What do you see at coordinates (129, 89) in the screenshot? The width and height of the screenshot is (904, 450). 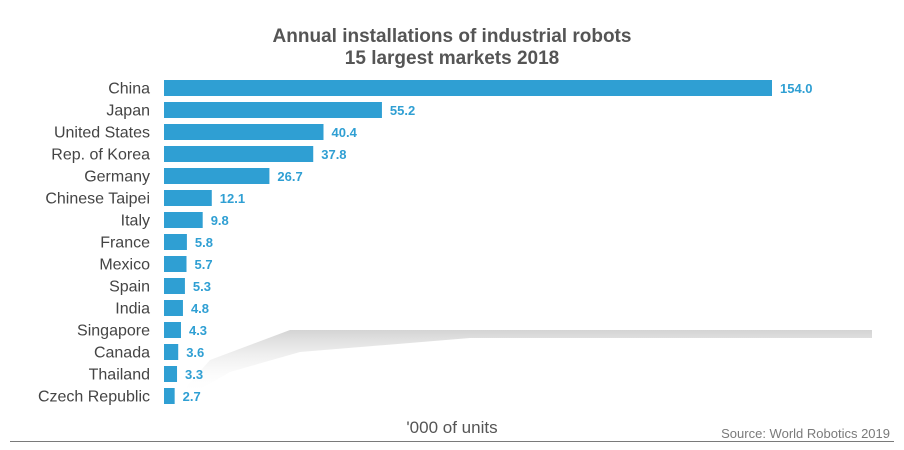 I see `category-label: China` at bounding box center [129, 89].